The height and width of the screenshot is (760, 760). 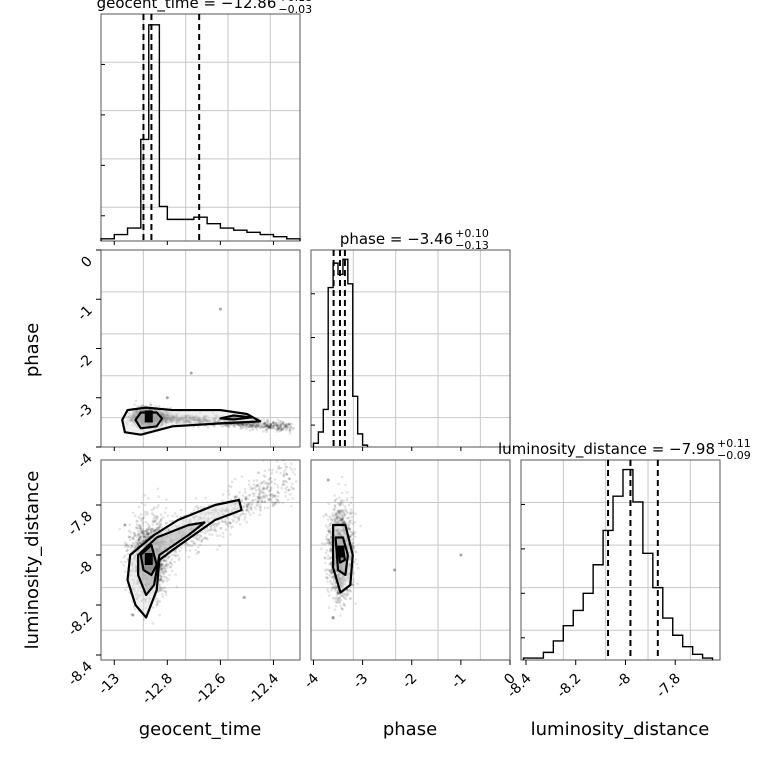 What do you see at coordinates (244, 597) in the screenshot?
I see `outlier-point` at bounding box center [244, 597].